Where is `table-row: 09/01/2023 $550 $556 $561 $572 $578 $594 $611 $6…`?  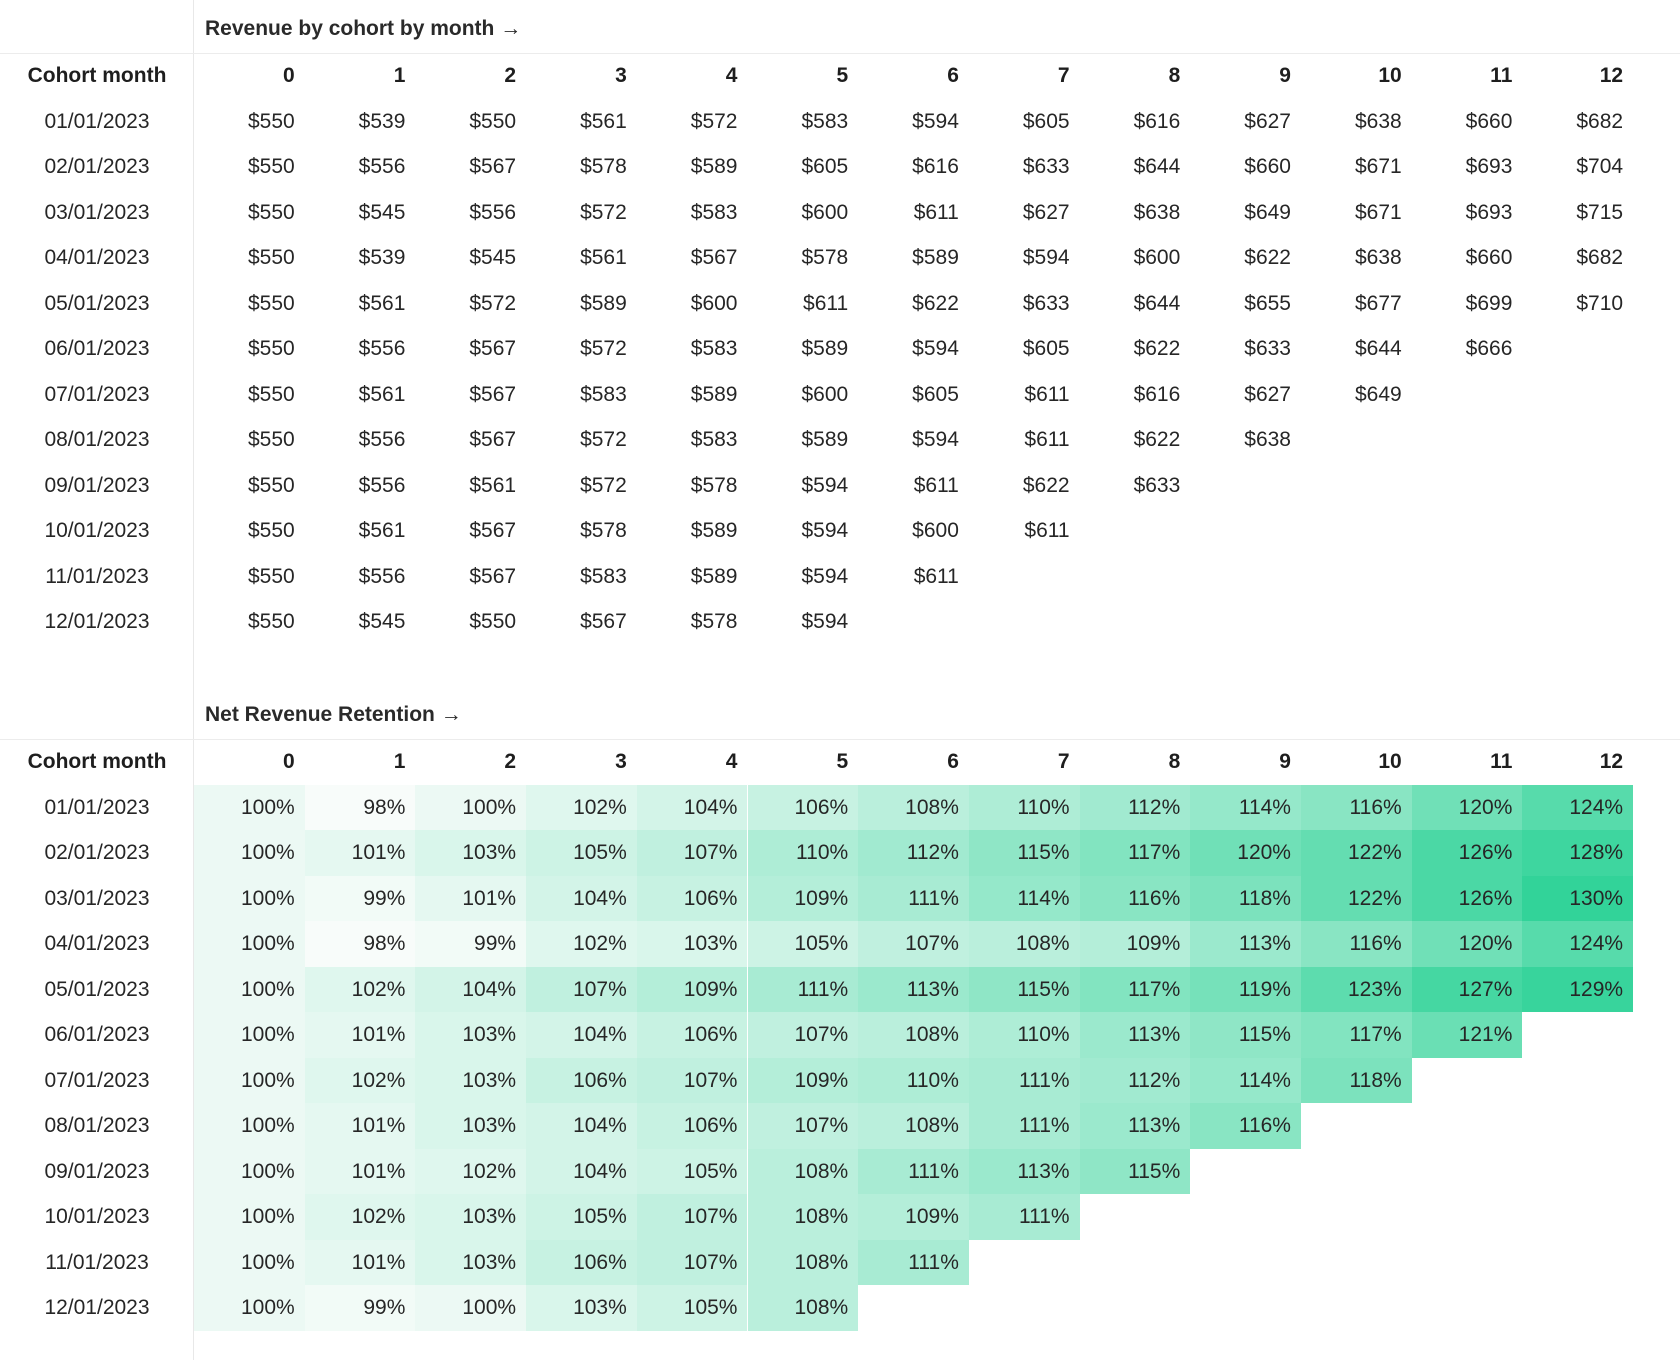 table-row: 09/01/2023 $550 $556 $561 $572 $578 $594 $611 $6… is located at coordinates (840, 486).